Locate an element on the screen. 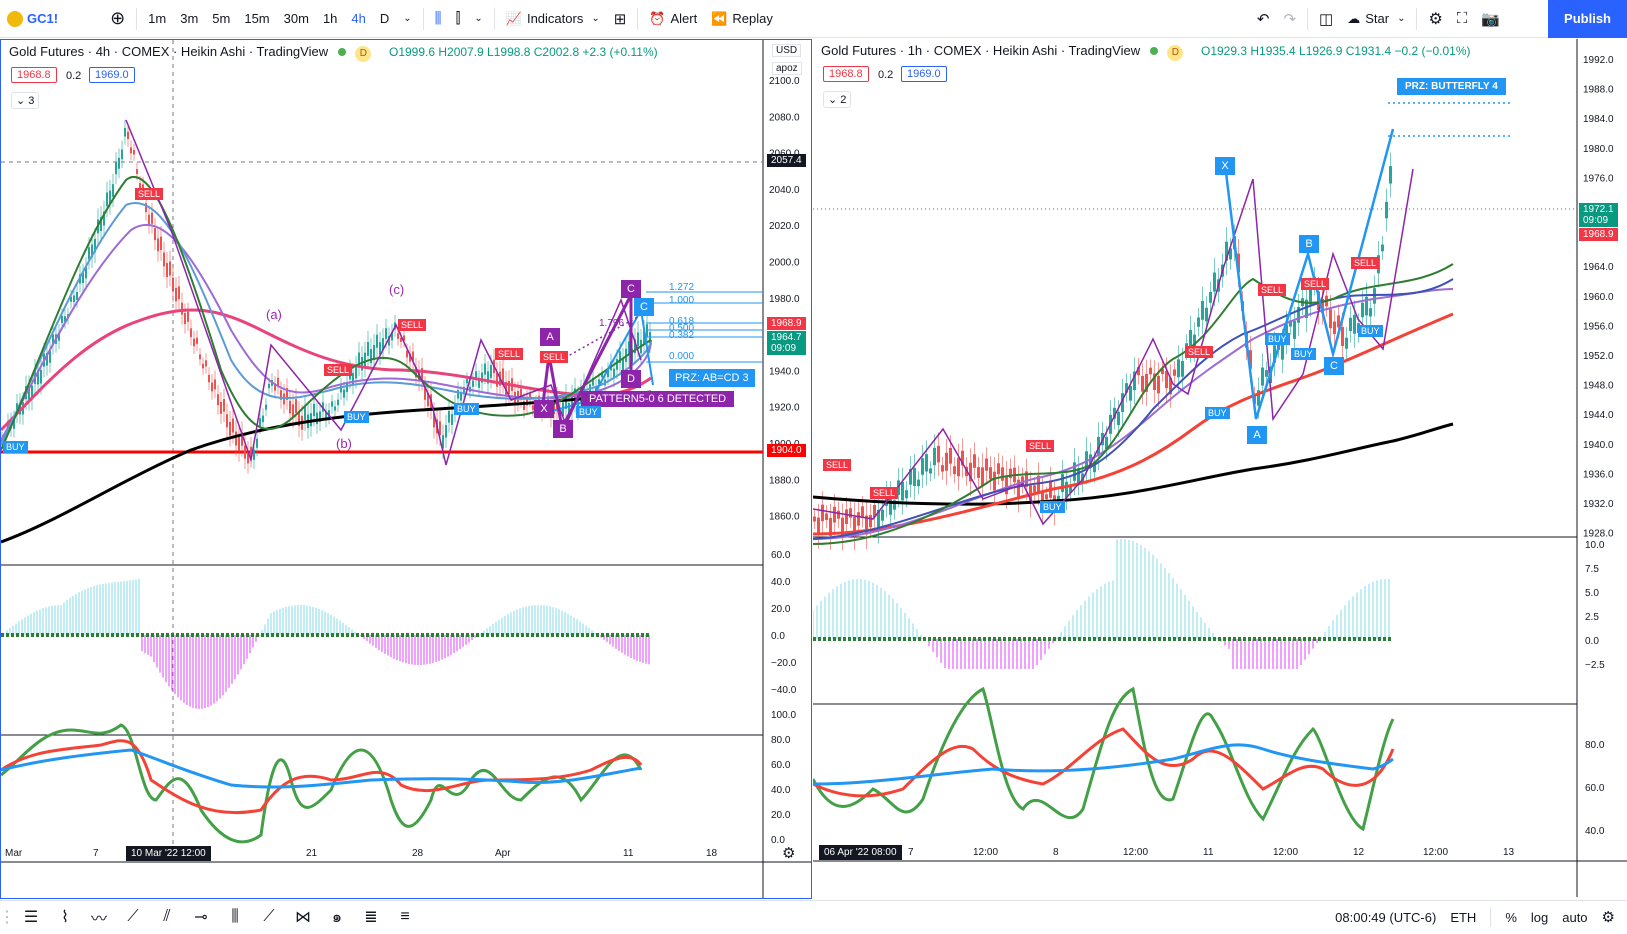  interval-15m: 15m is located at coordinates (257, 18).